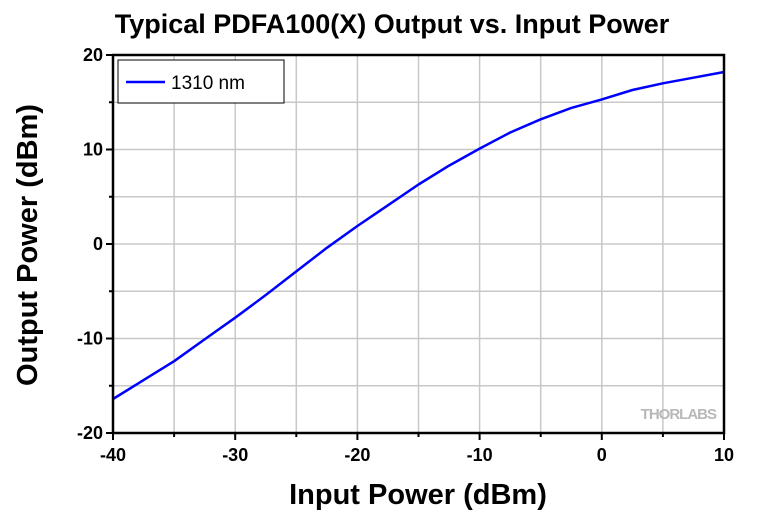  Describe the element at coordinates (93, 150) in the screenshot. I see `y-tick-label: 10` at that location.